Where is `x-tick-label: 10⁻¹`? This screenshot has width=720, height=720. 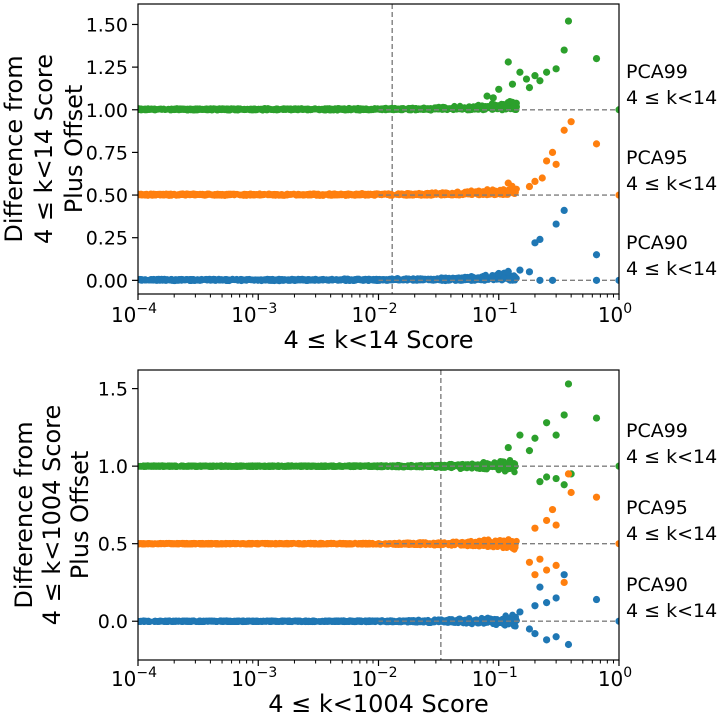
x-tick-label: 10⁻¹ is located at coordinates (495, 314).